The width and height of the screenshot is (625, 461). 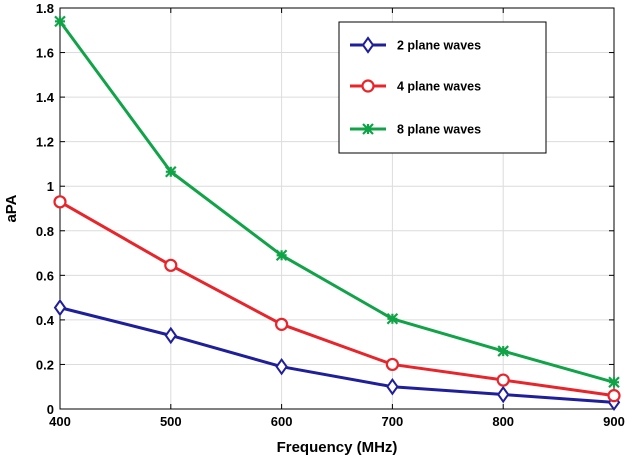 I want to click on legend-label: 4 plane waves, so click(x=439, y=87).